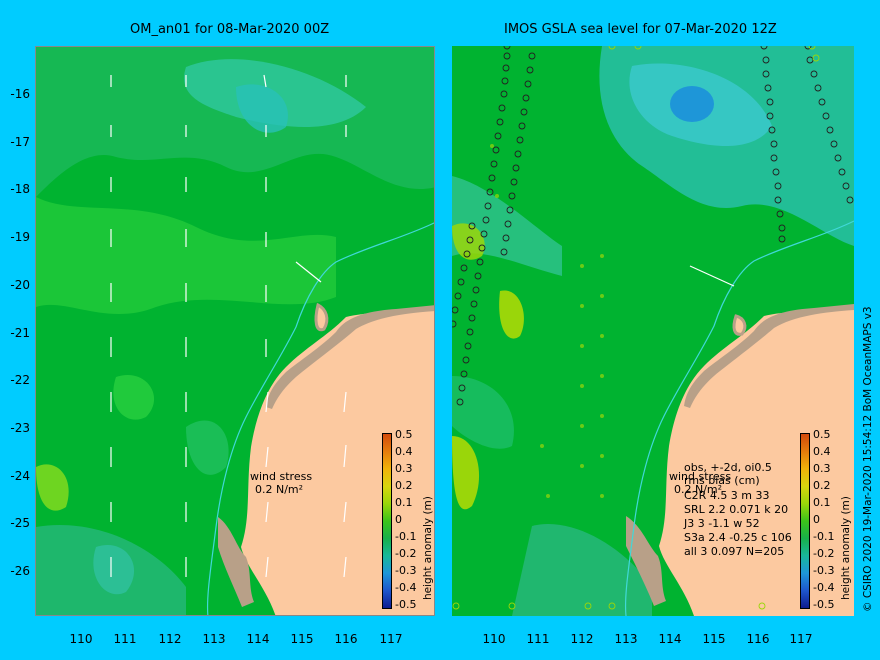 This screenshot has height=660, width=880. Describe the element at coordinates (20, 380) in the screenshot. I see `lat-tick: -22` at that location.